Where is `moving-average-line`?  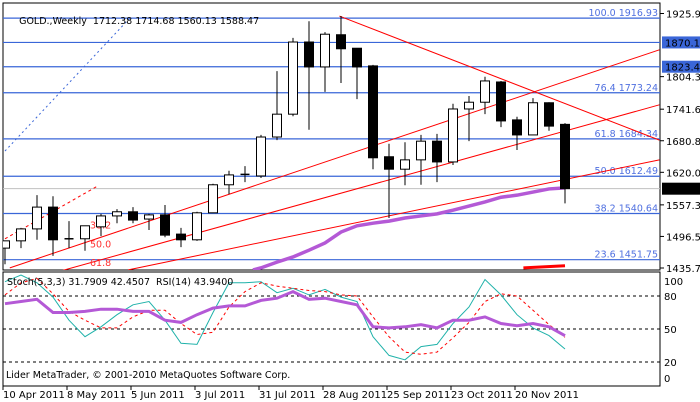 moving-average-line is located at coordinates (409, 228).